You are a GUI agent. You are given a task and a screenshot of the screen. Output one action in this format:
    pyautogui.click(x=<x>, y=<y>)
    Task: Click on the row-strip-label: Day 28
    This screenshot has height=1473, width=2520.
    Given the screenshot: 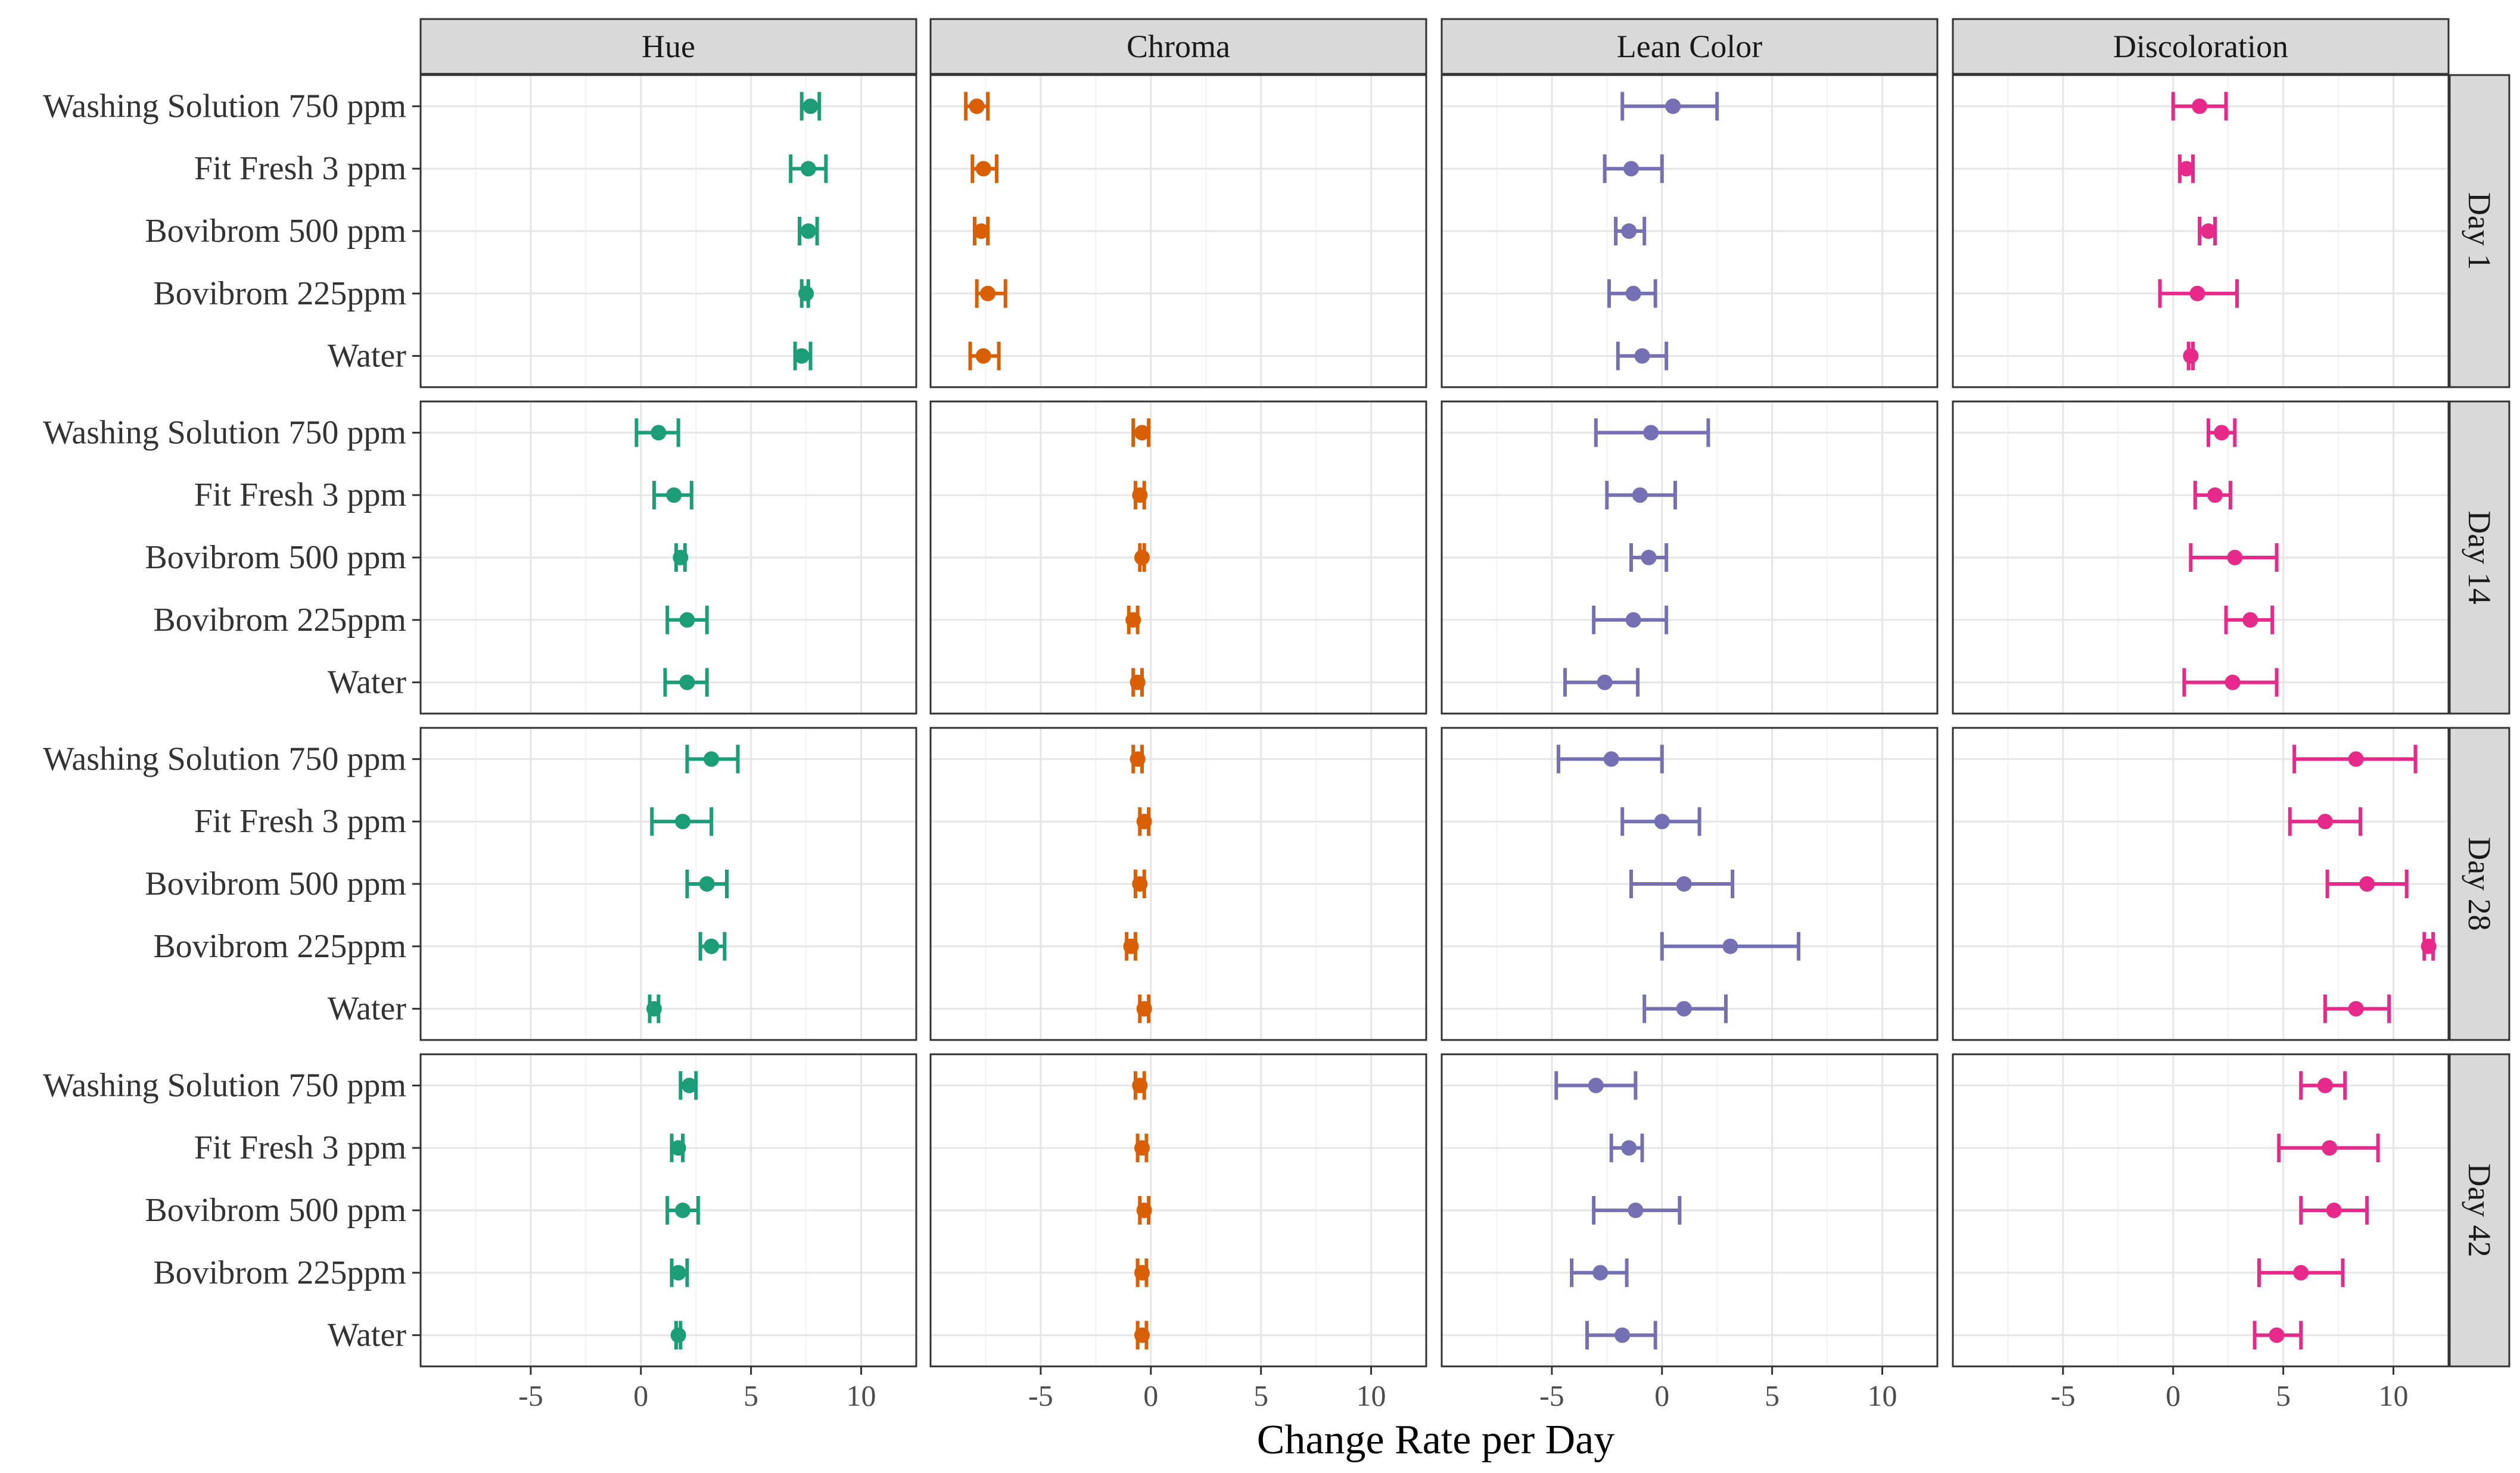 What is the action you would take?
    pyautogui.click(x=2479, y=883)
    